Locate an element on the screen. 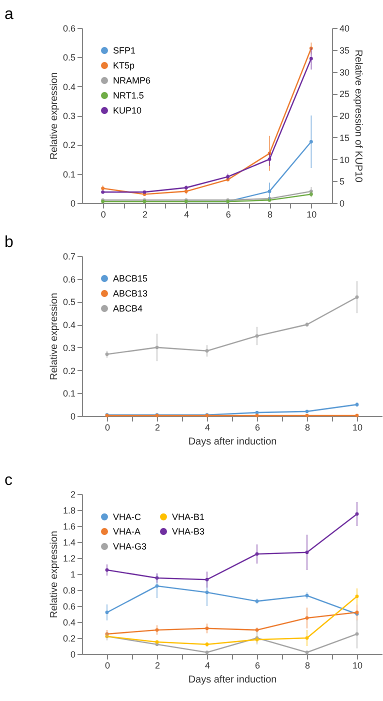 The image size is (383, 701). y-tick-label: 1.2 is located at coordinates (69, 559).